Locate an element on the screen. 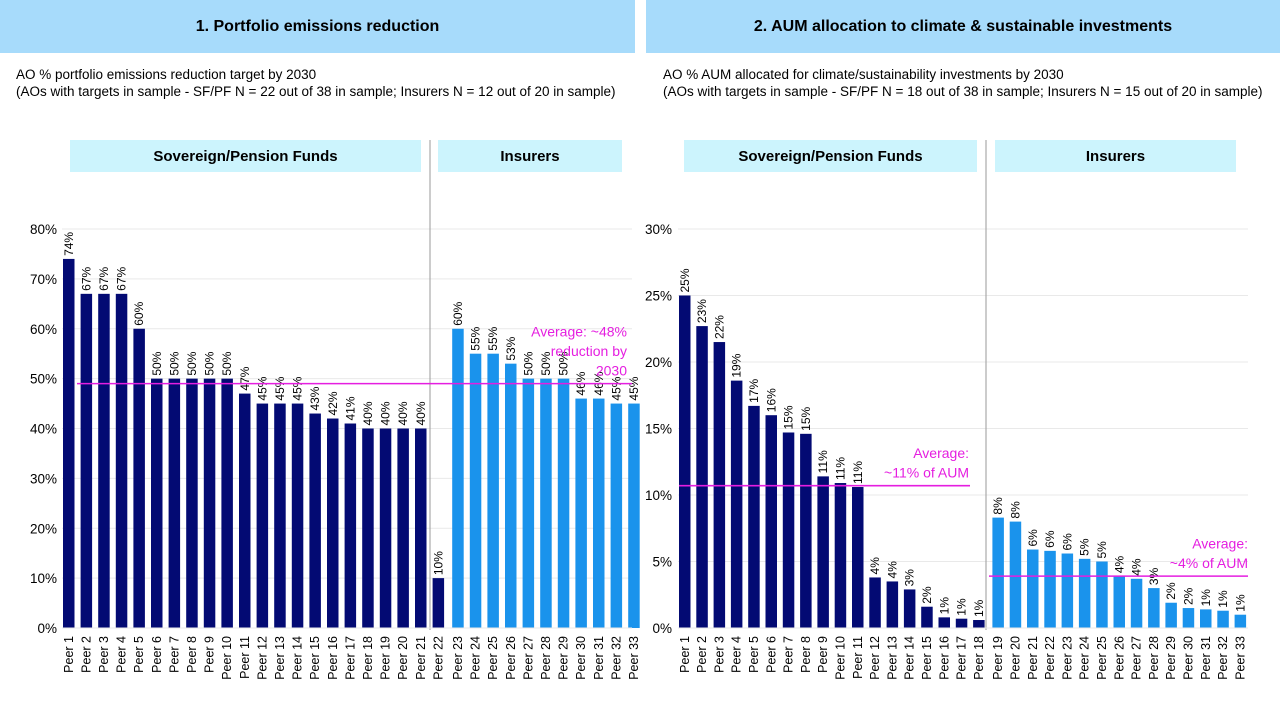  chart2-bar-value-label: 6% is located at coordinates (1050, 539).